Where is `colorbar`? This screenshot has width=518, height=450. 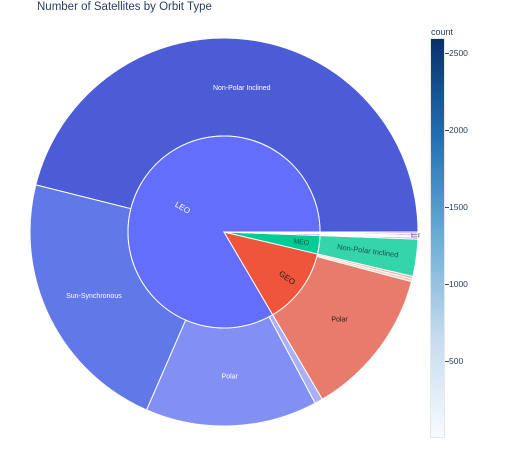
colorbar is located at coordinates (437, 238).